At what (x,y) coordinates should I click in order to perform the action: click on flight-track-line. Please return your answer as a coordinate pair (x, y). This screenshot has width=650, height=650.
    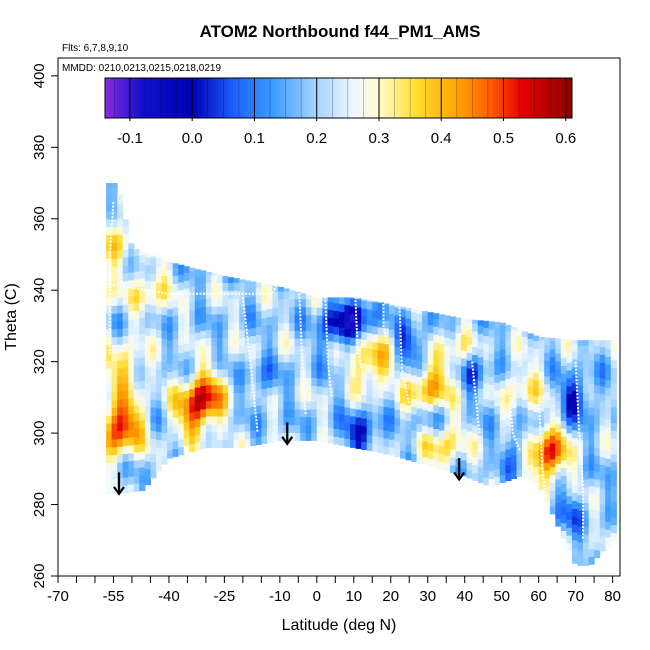
    Looking at the image, I should click on (385, 312).